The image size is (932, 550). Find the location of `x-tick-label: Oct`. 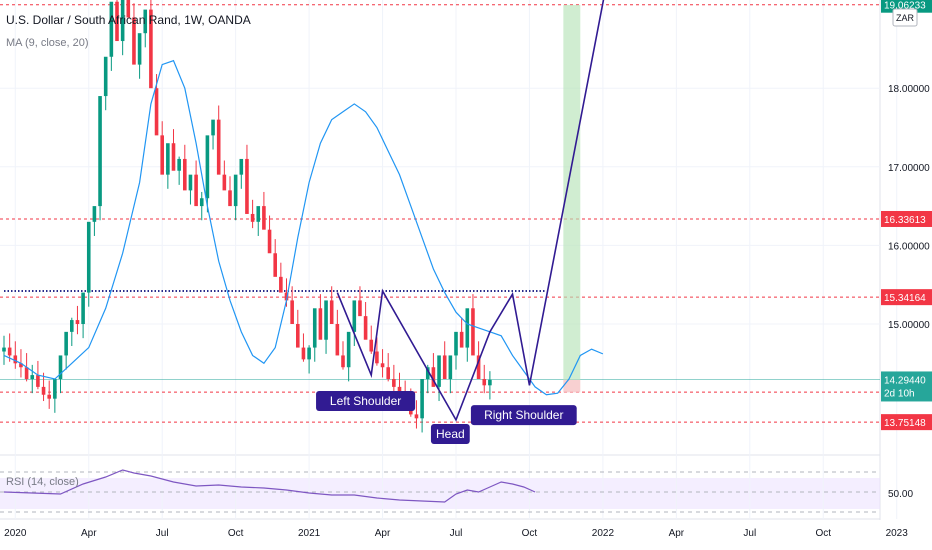

x-tick-label: Oct is located at coordinates (530, 533).